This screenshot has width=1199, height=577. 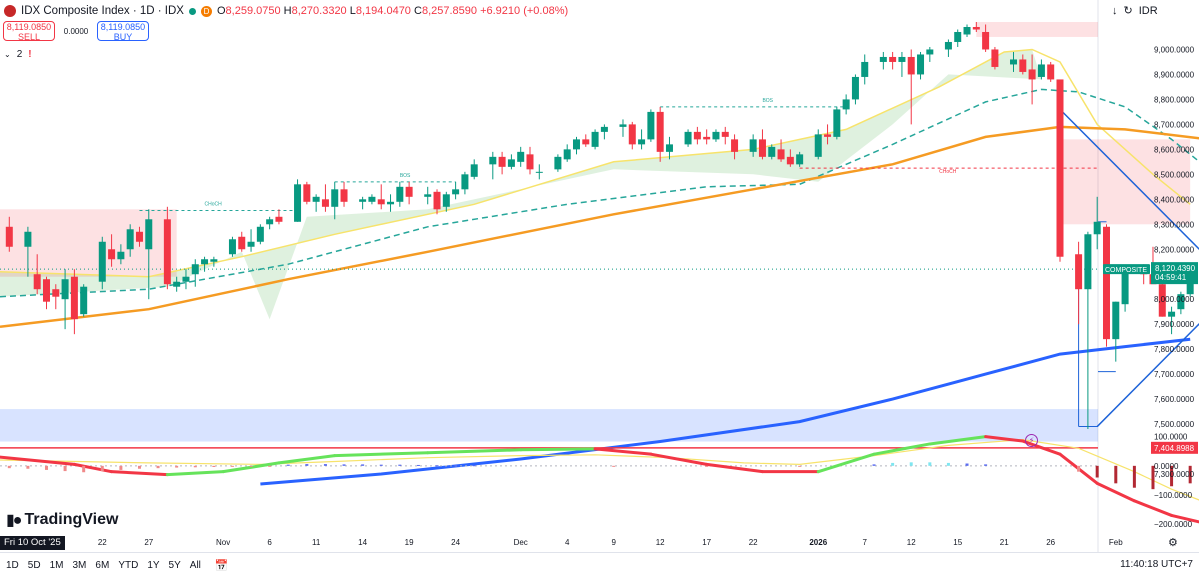 I want to click on supply-zone-mid, so click(x=1125, y=182).